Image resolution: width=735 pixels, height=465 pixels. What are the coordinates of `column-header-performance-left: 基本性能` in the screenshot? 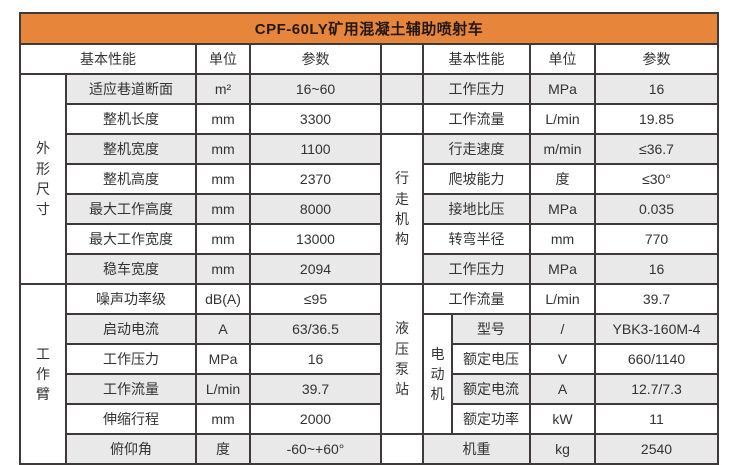 It's located at (108, 59).